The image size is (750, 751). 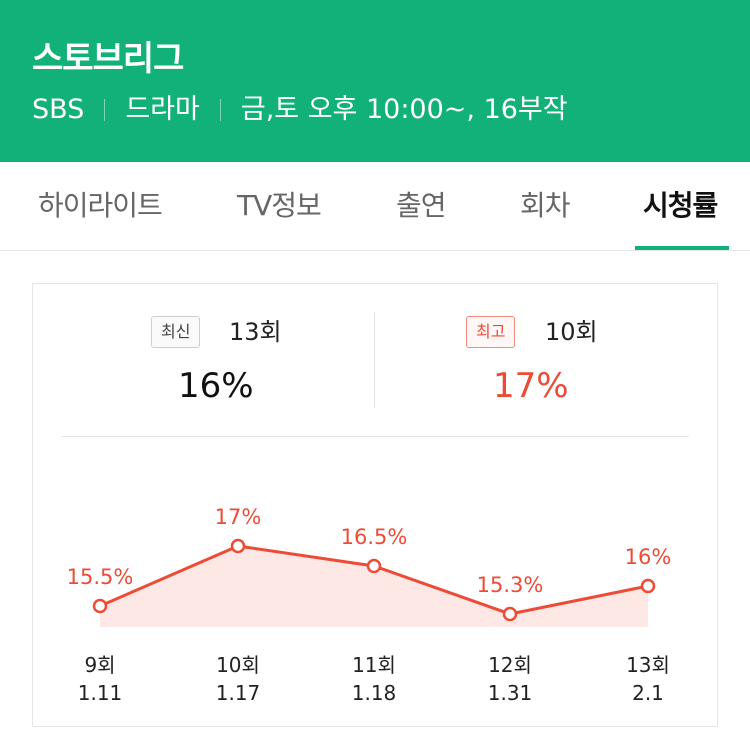 What do you see at coordinates (279, 205) in the screenshot?
I see `tab-tv-info: TV정보` at bounding box center [279, 205].